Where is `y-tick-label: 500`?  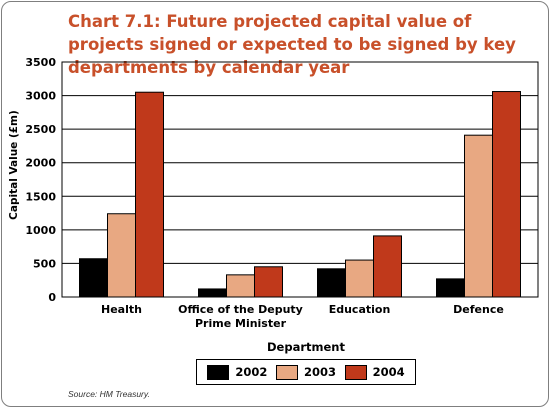
y-tick-label: 500 is located at coordinates (44, 263).